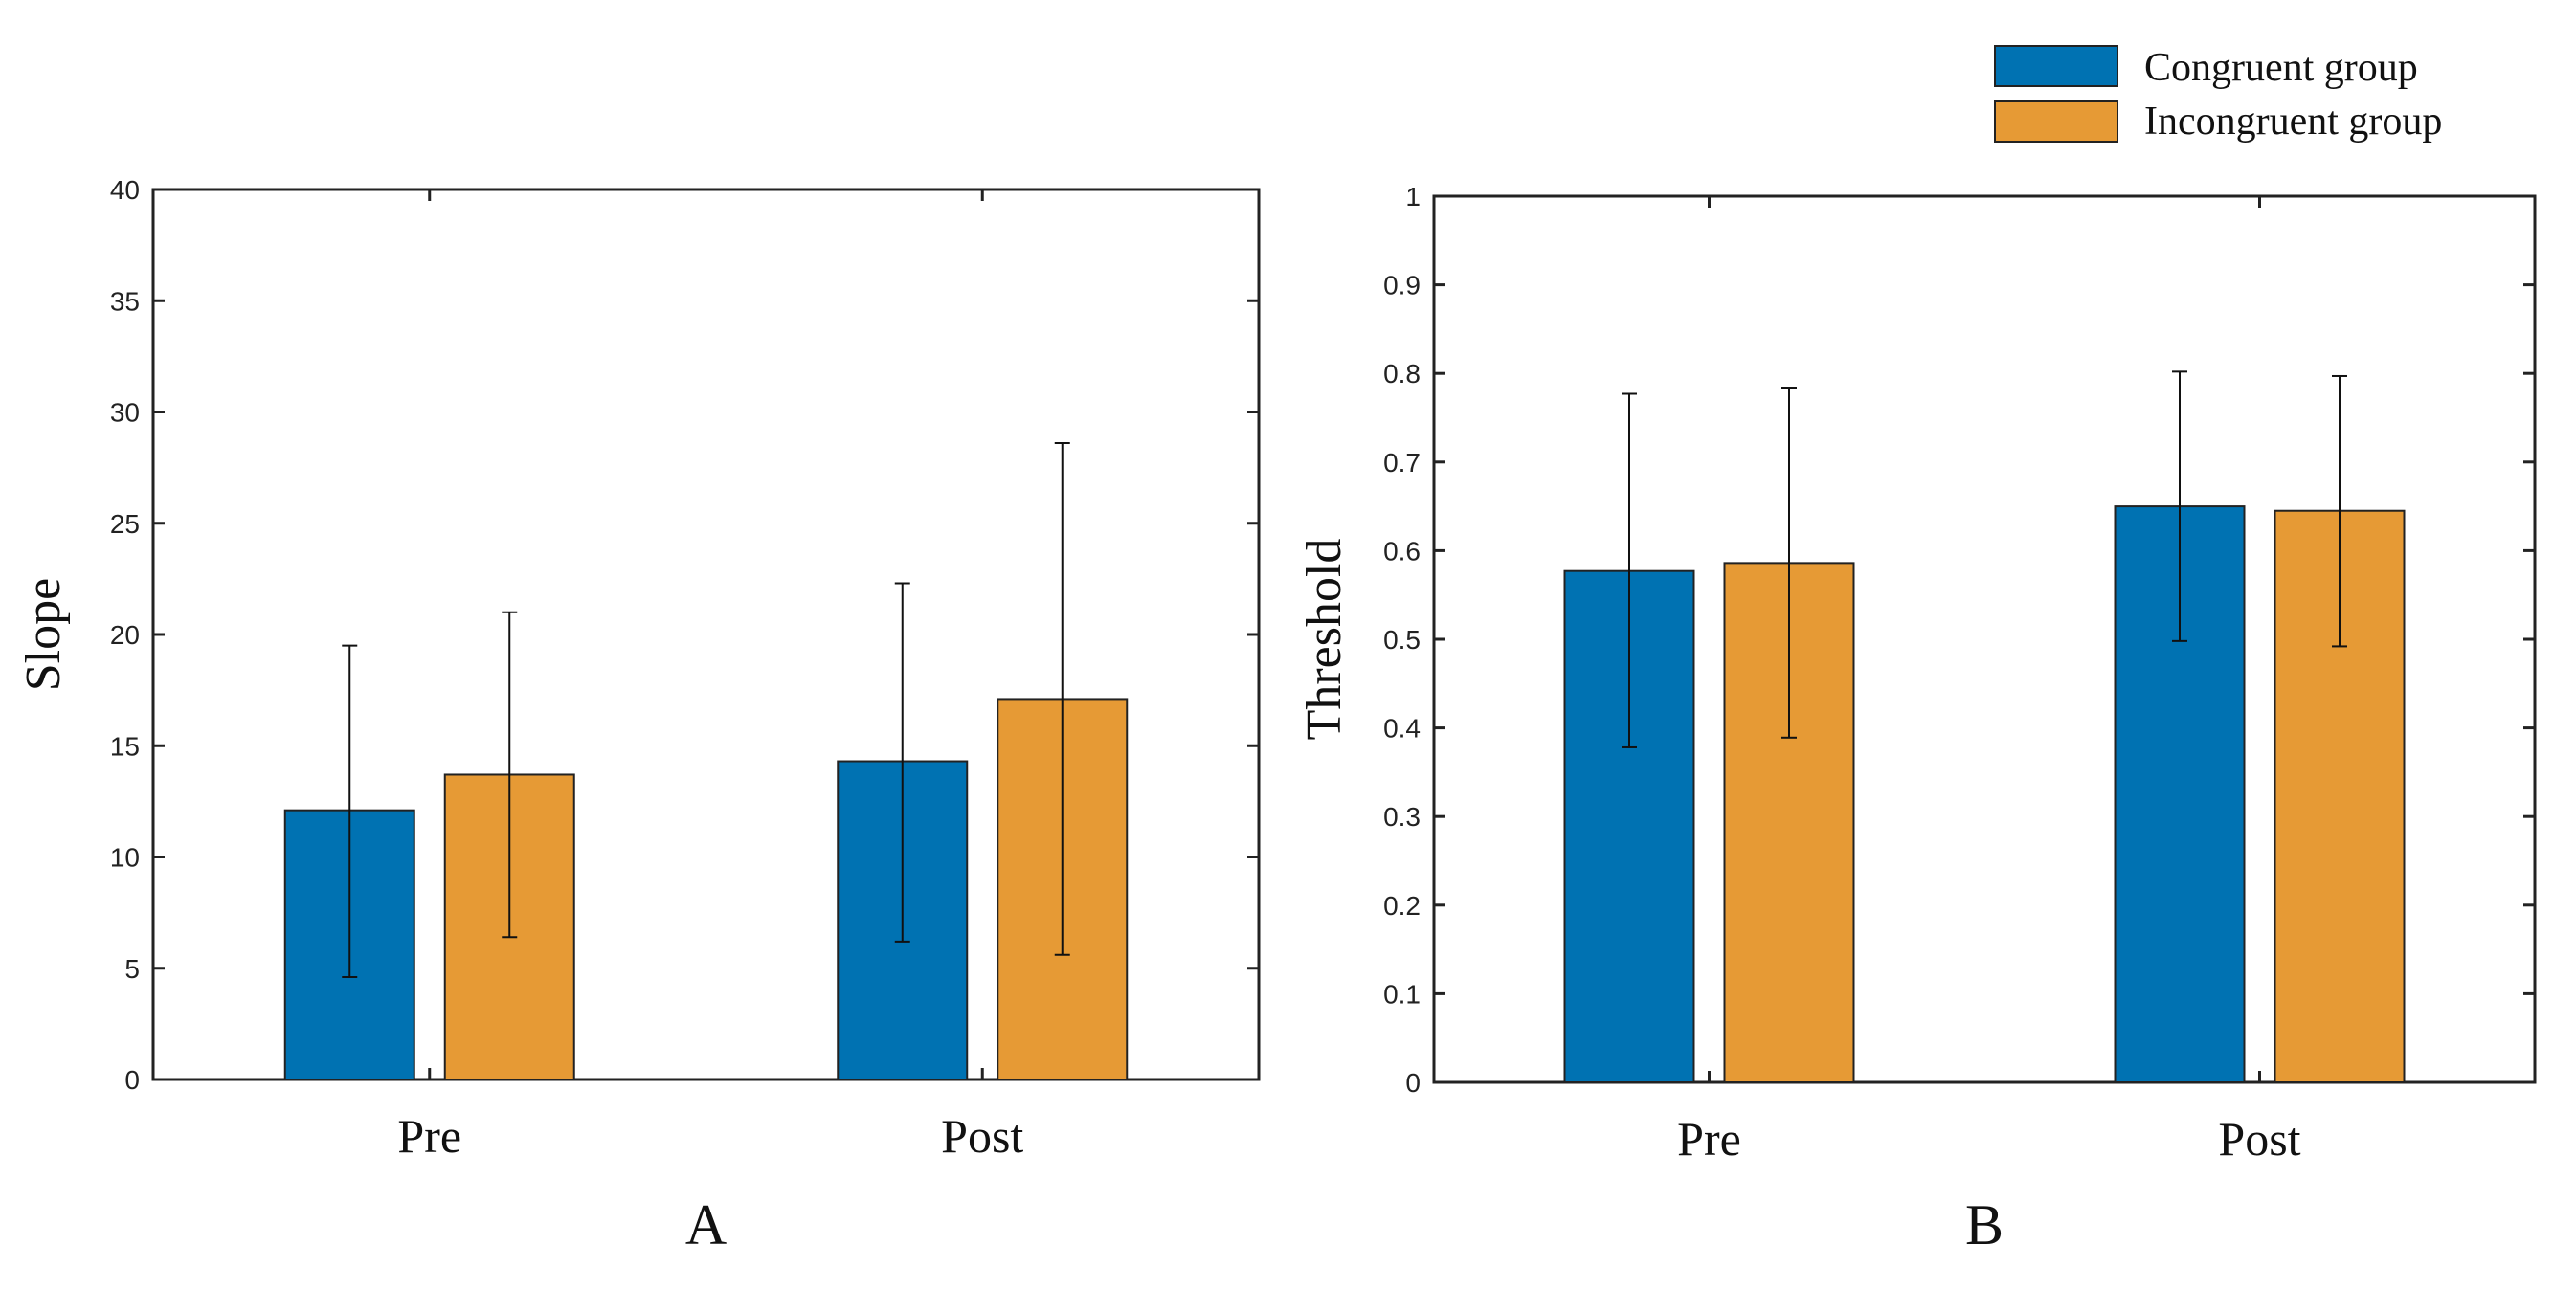 The height and width of the screenshot is (1290, 2576). I want to click on y-tick-label: 1, so click(1413, 196).